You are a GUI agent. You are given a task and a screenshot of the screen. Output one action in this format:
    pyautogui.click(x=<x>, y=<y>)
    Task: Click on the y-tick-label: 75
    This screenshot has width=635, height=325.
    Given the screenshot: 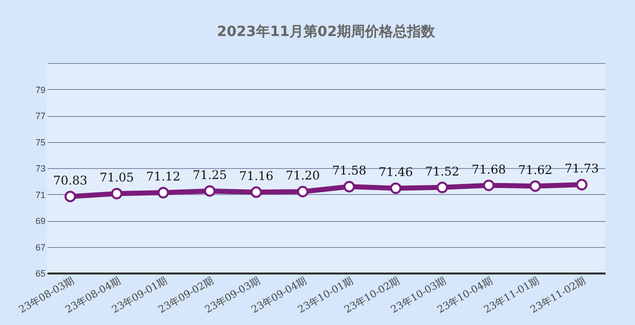 What is the action you would take?
    pyautogui.click(x=40, y=142)
    